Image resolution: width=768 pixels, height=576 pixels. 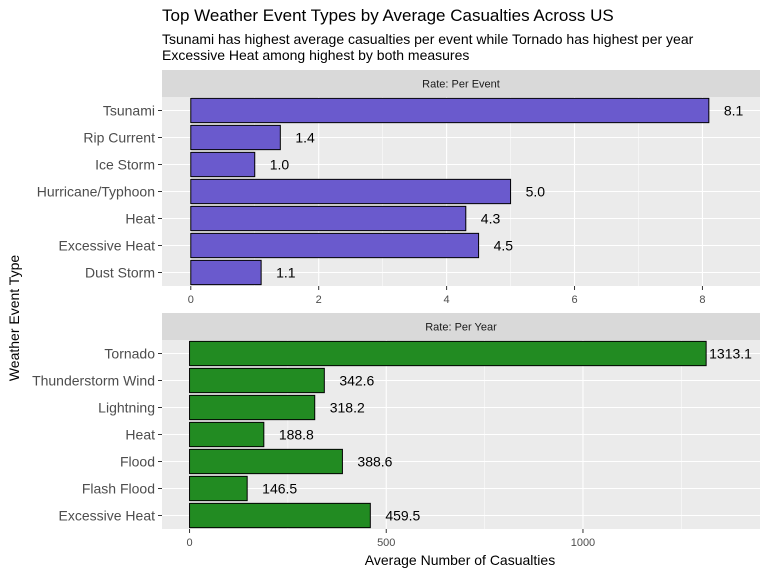 I want to click on facet-strip-label: Rate: Per Event, so click(x=461, y=85).